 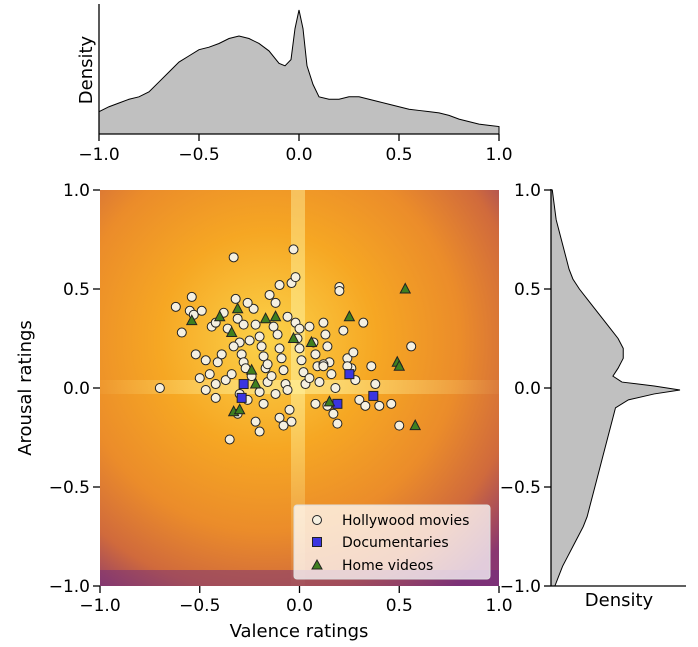 What do you see at coordinates (527, 191) in the screenshot?
I see `right-ytick-label-4: 1.0` at bounding box center [527, 191].